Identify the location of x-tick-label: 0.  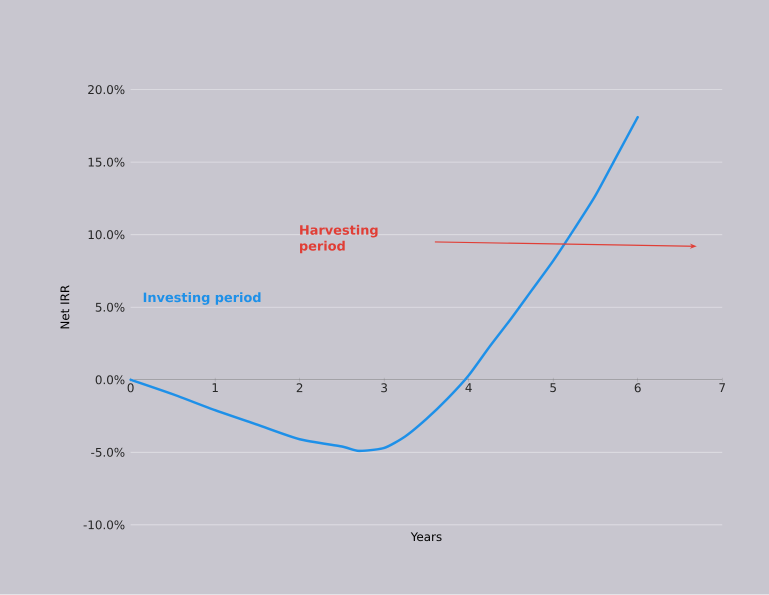
(131, 387).